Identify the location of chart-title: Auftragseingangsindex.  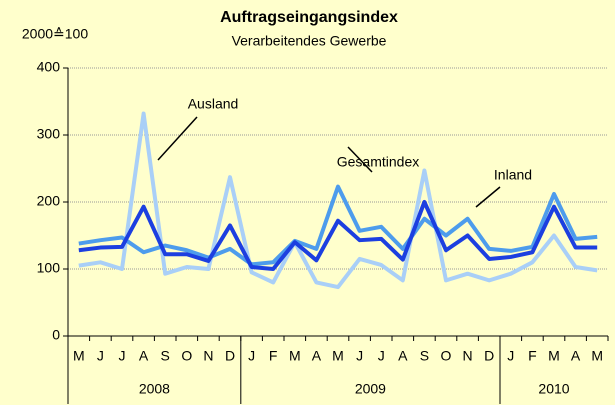
(309, 17).